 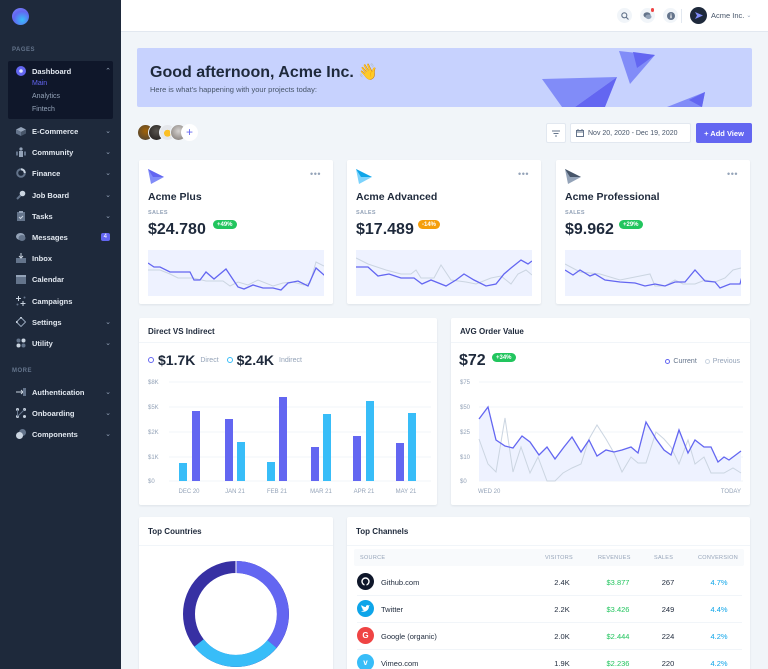 I want to click on notification-dot, so click(x=652, y=10).